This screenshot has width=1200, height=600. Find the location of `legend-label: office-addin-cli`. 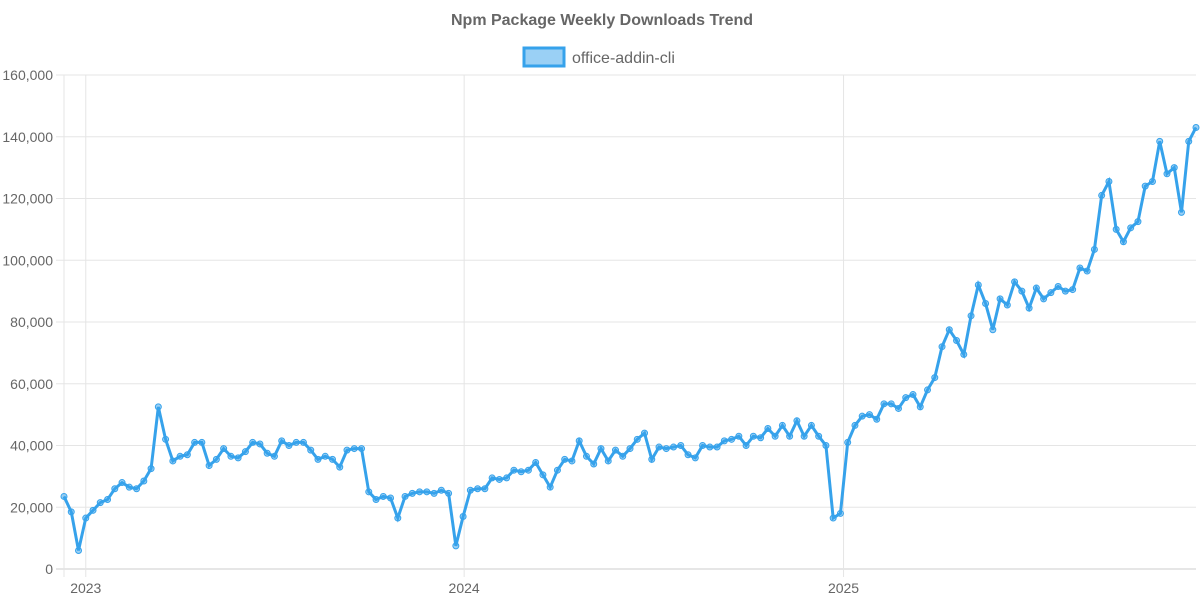

legend-label: office-addin-cli is located at coordinates (623, 58).